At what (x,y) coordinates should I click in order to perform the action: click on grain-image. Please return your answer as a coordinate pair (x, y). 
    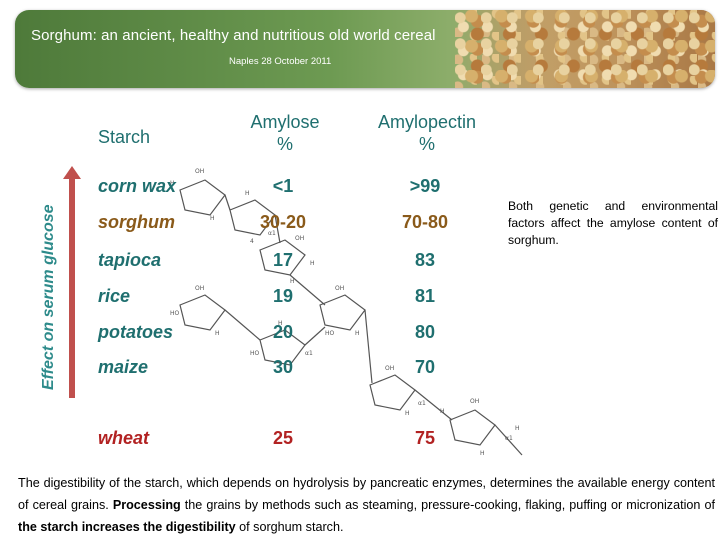
    Looking at the image, I should click on (585, 49).